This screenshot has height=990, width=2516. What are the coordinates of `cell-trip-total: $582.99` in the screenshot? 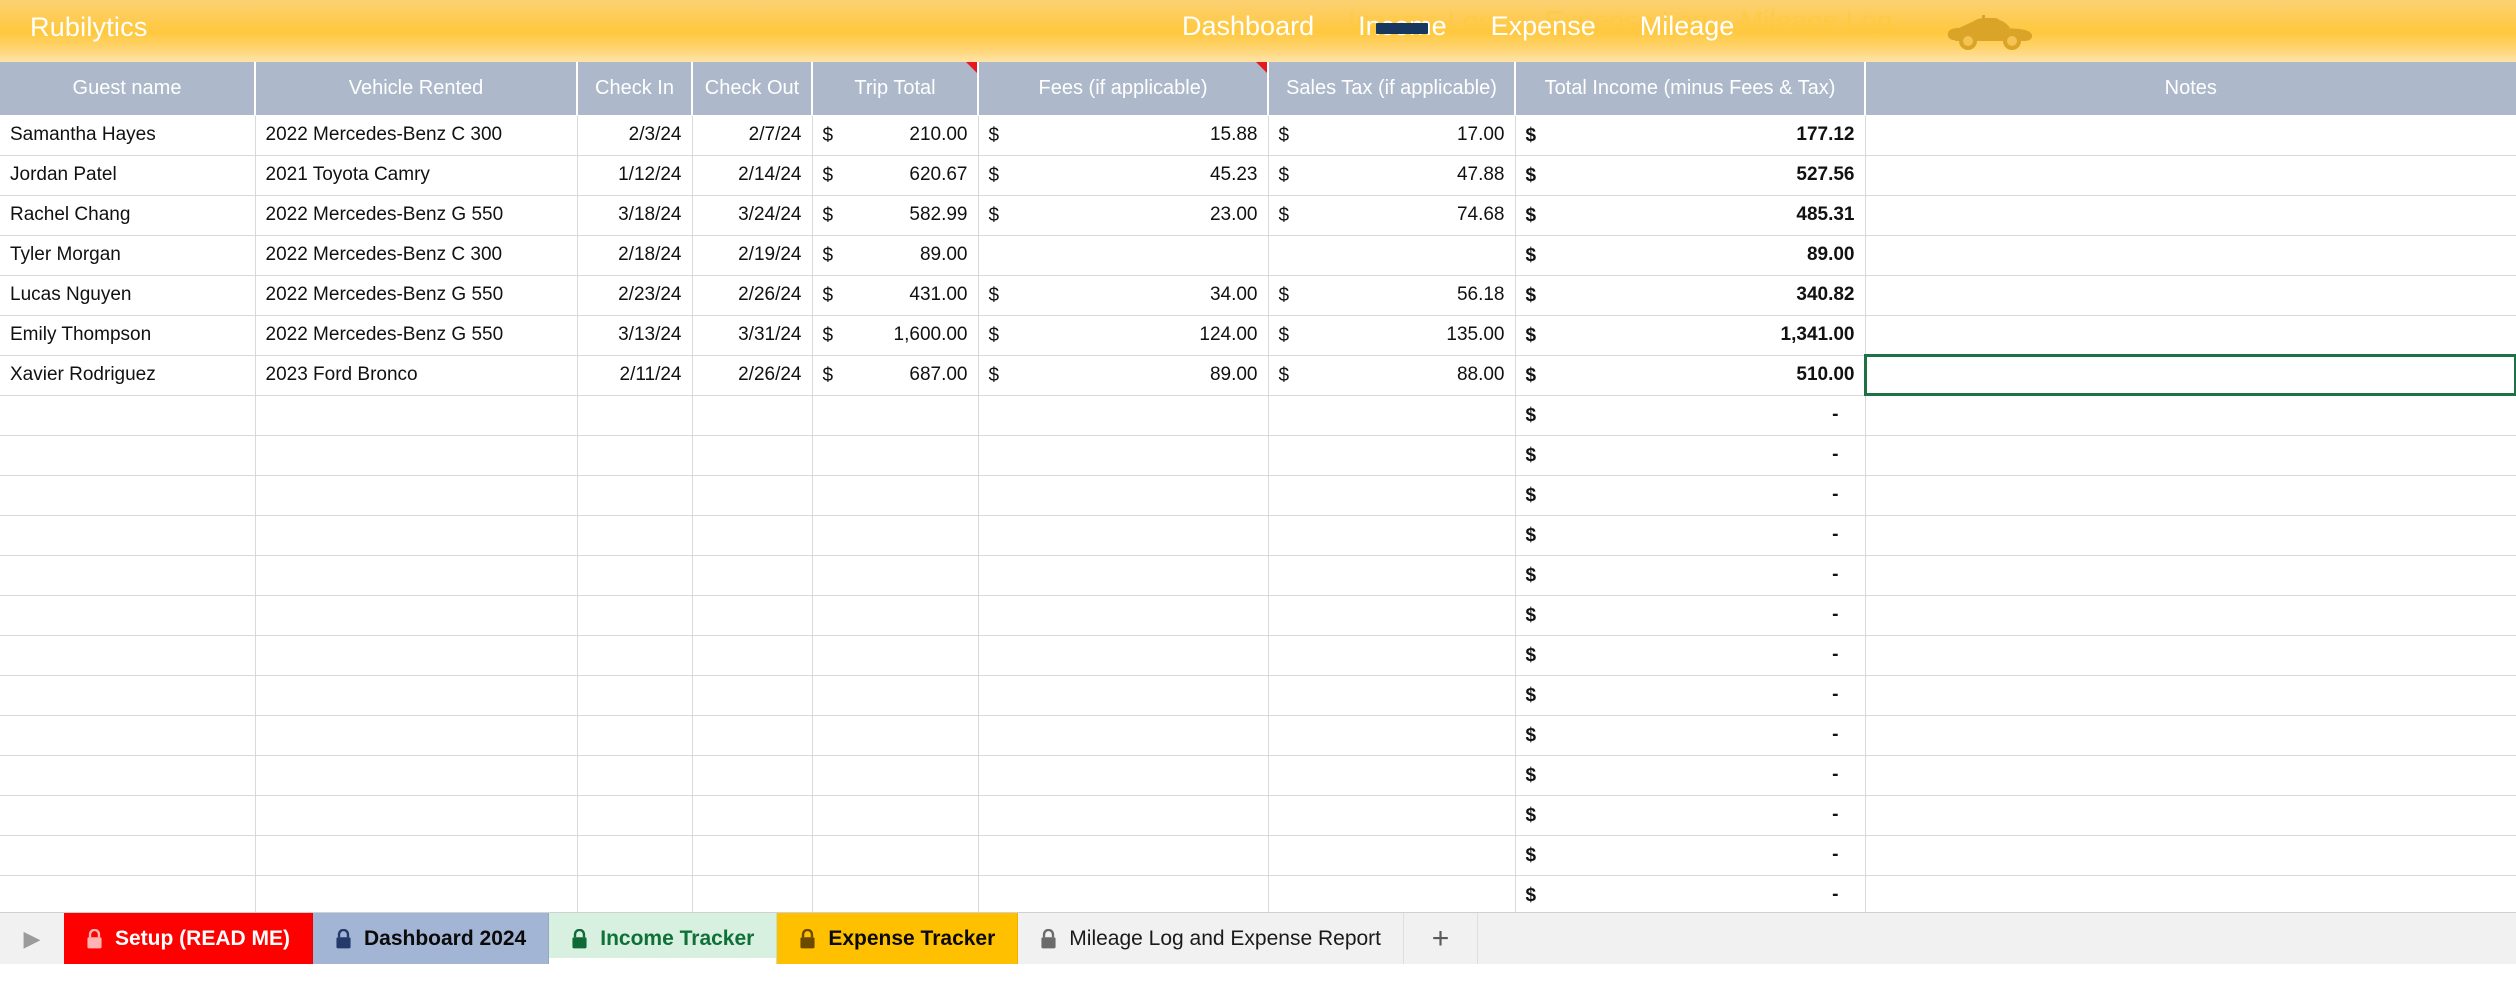 It's located at (895, 215).